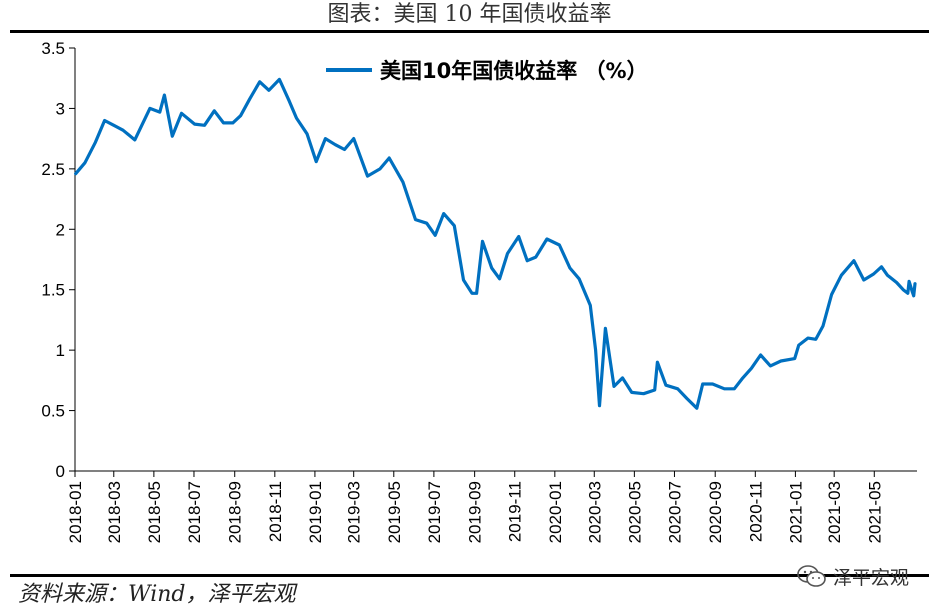  Describe the element at coordinates (53, 48) in the screenshot. I see `y-tick-label: 3.5` at that location.